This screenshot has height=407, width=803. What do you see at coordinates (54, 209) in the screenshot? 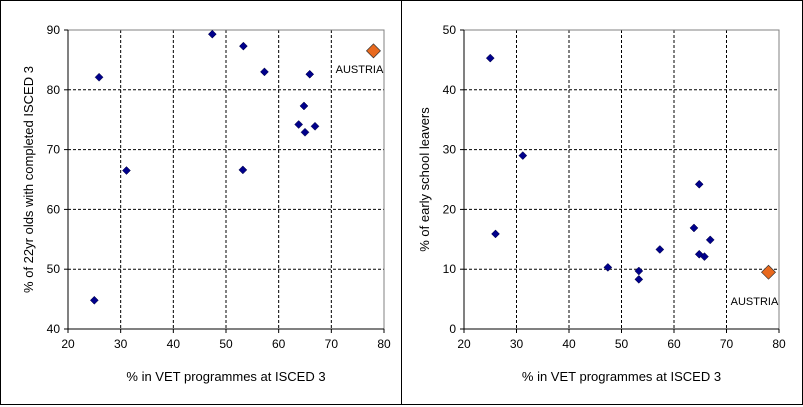
I see `y-tick-label: 60` at bounding box center [54, 209].